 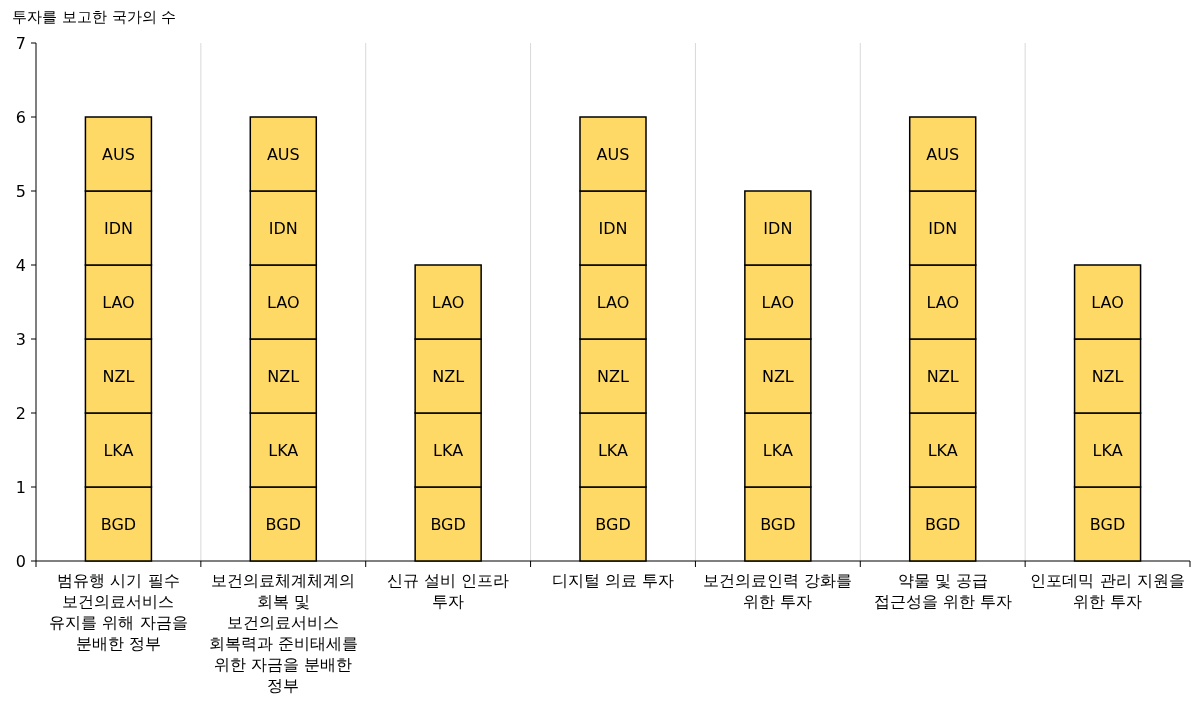 I want to click on y-tick-label: 0, so click(x=20, y=561).